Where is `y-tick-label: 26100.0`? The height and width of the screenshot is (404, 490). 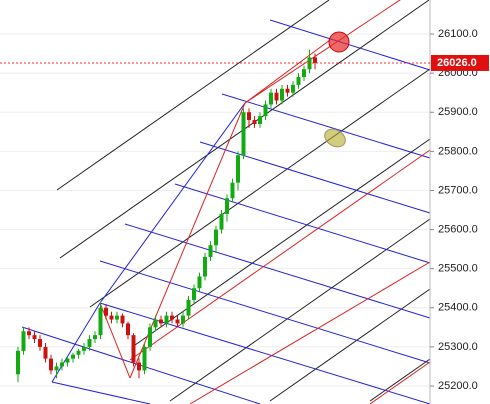 y-tick-label: 26100.0 is located at coordinates (458, 34).